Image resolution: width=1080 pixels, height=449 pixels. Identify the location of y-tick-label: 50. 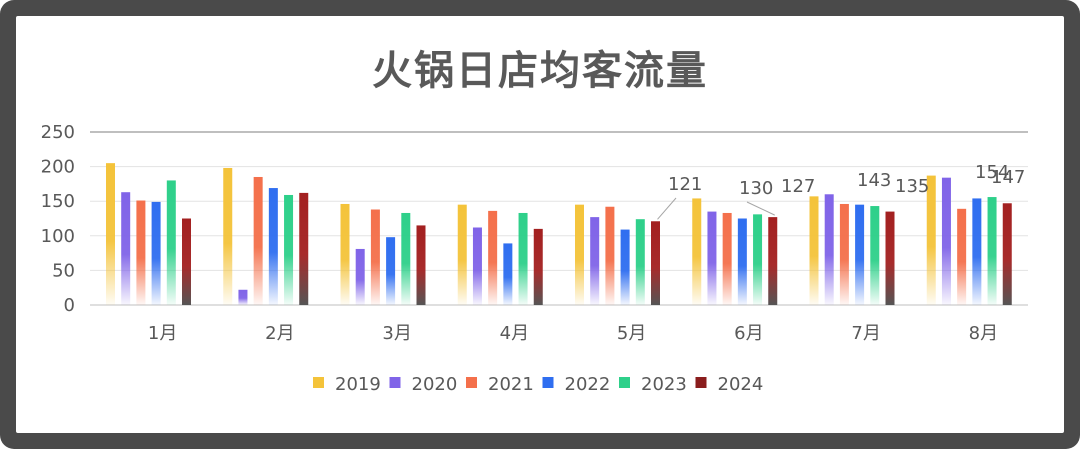
(63, 270).